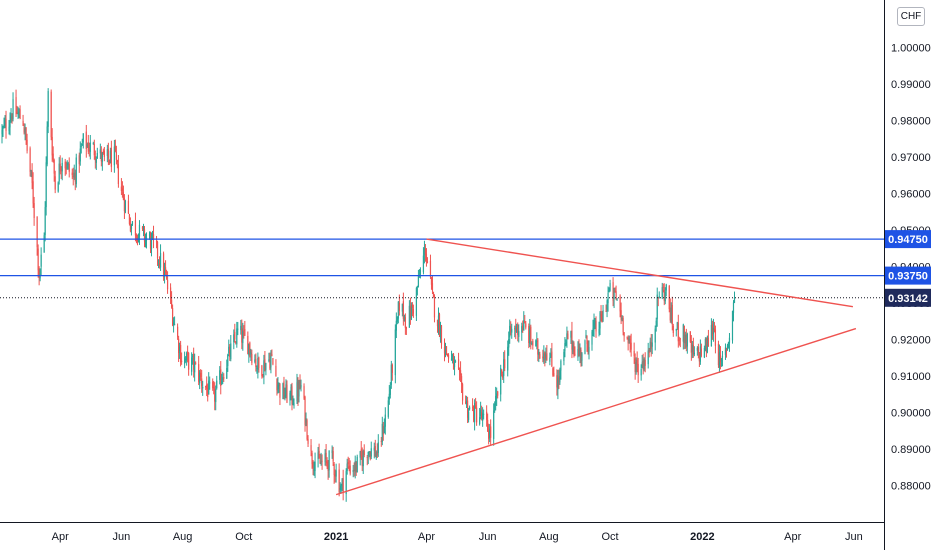 The height and width of the screenshot is (555, 932). Describe the element at coordinates (640, 273) in the screenshot. I see `resistance-trendline` at that location.